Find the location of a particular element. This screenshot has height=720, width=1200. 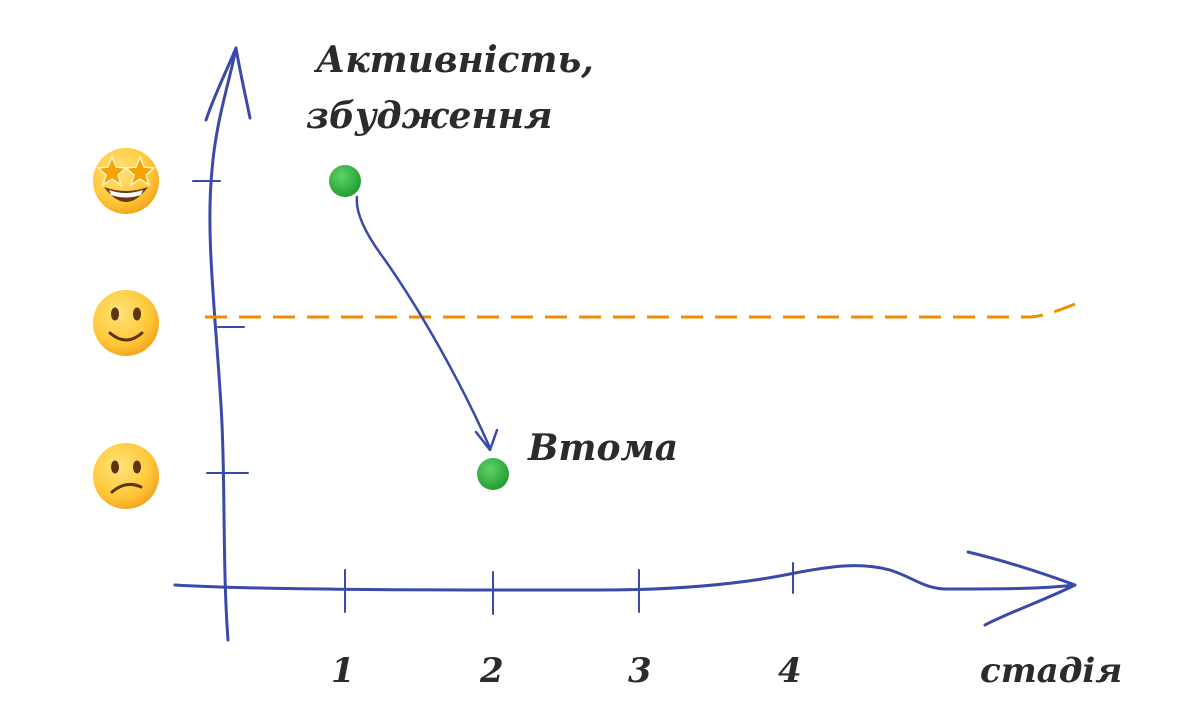

x-tick-label-1: 1 is located at coordinates (343, 671).